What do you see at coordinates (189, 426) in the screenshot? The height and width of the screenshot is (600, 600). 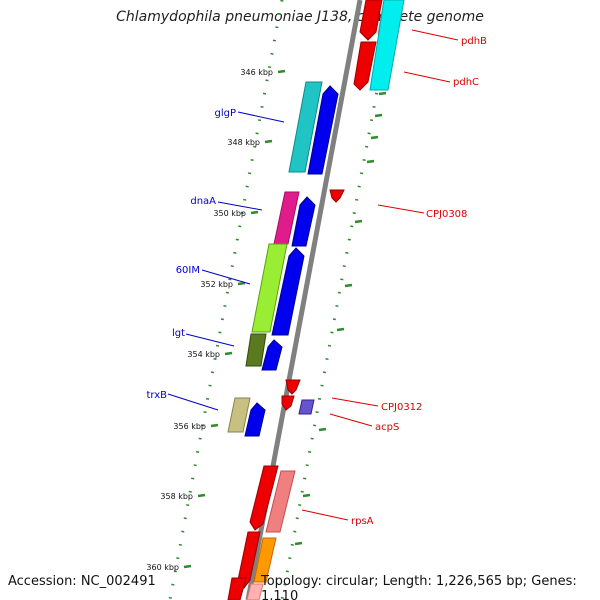 I see `tick-label-356: 356 kbp` at bounding box center [189, 426].